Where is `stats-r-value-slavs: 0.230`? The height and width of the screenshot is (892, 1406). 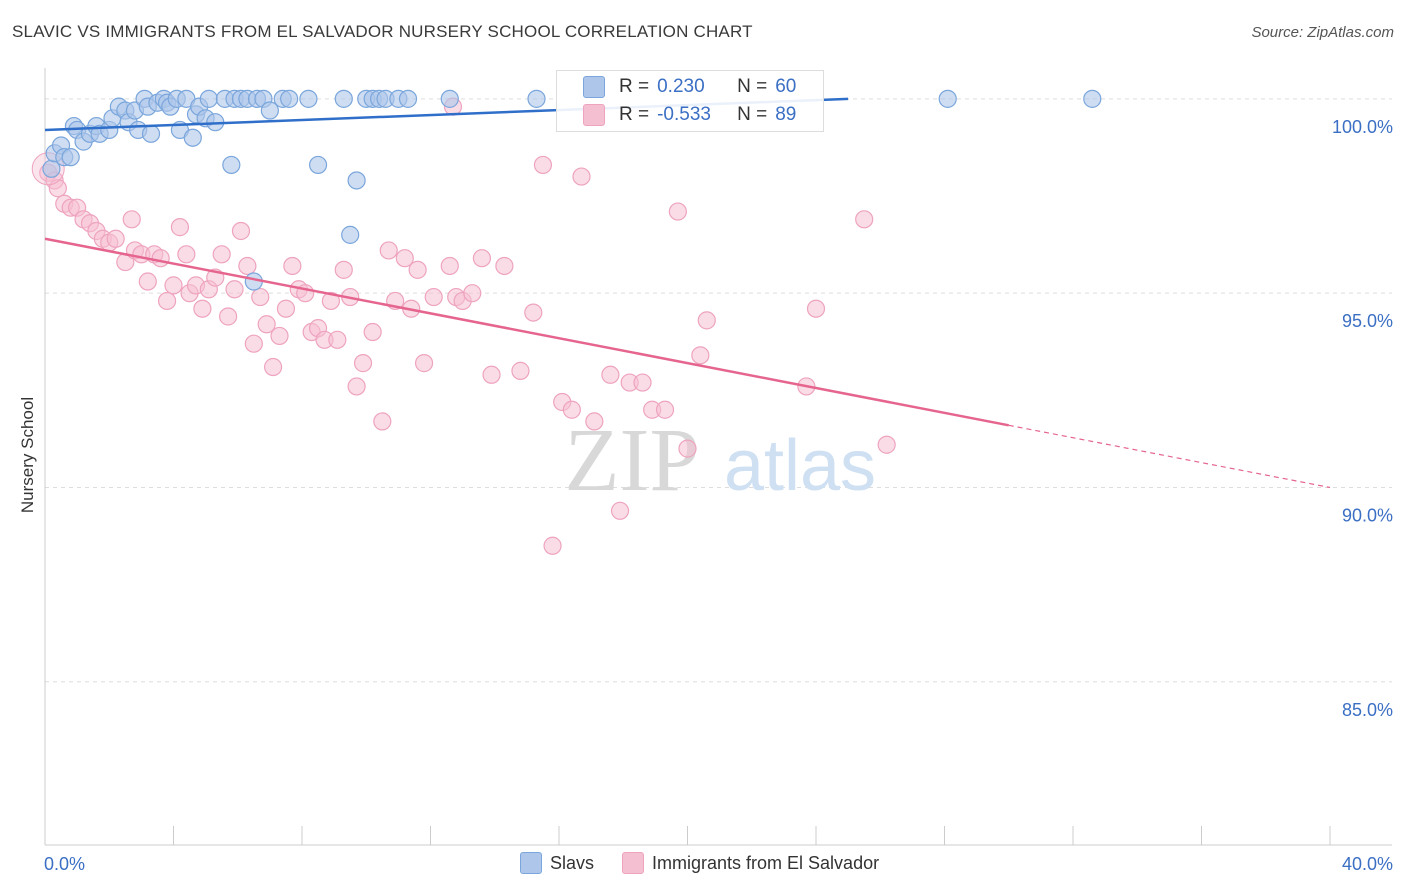 stats-r-value-slavs: 0.230 is located at coordinates (681, 86).